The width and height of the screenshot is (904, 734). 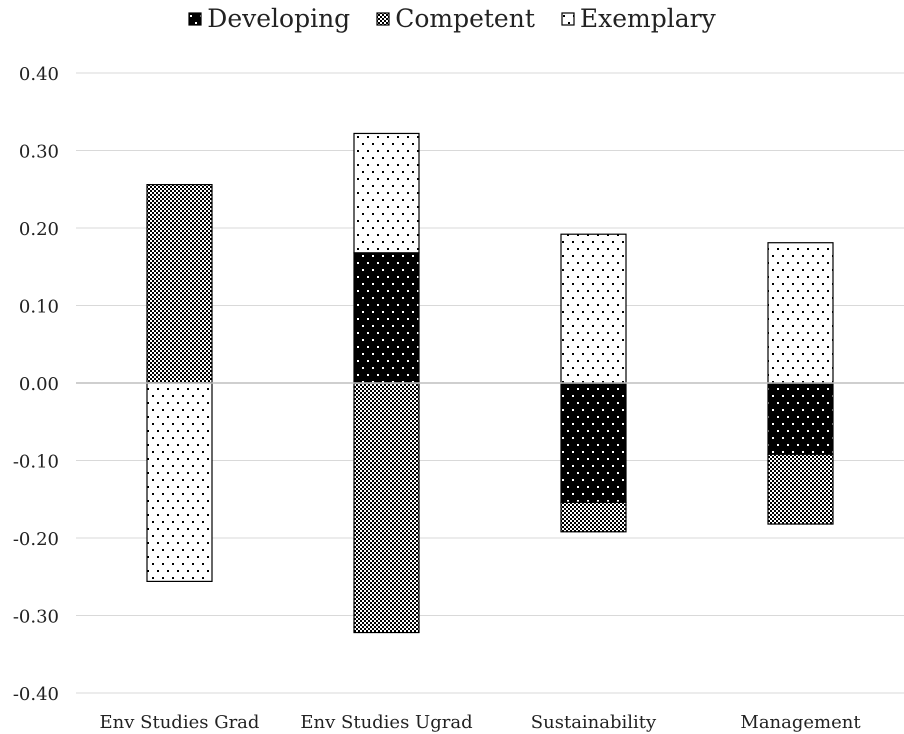 What do you see at coordinates (568, 18) in the screenshot?
I see `legend-swatch-exemplary` at bounding box center [568, 18].